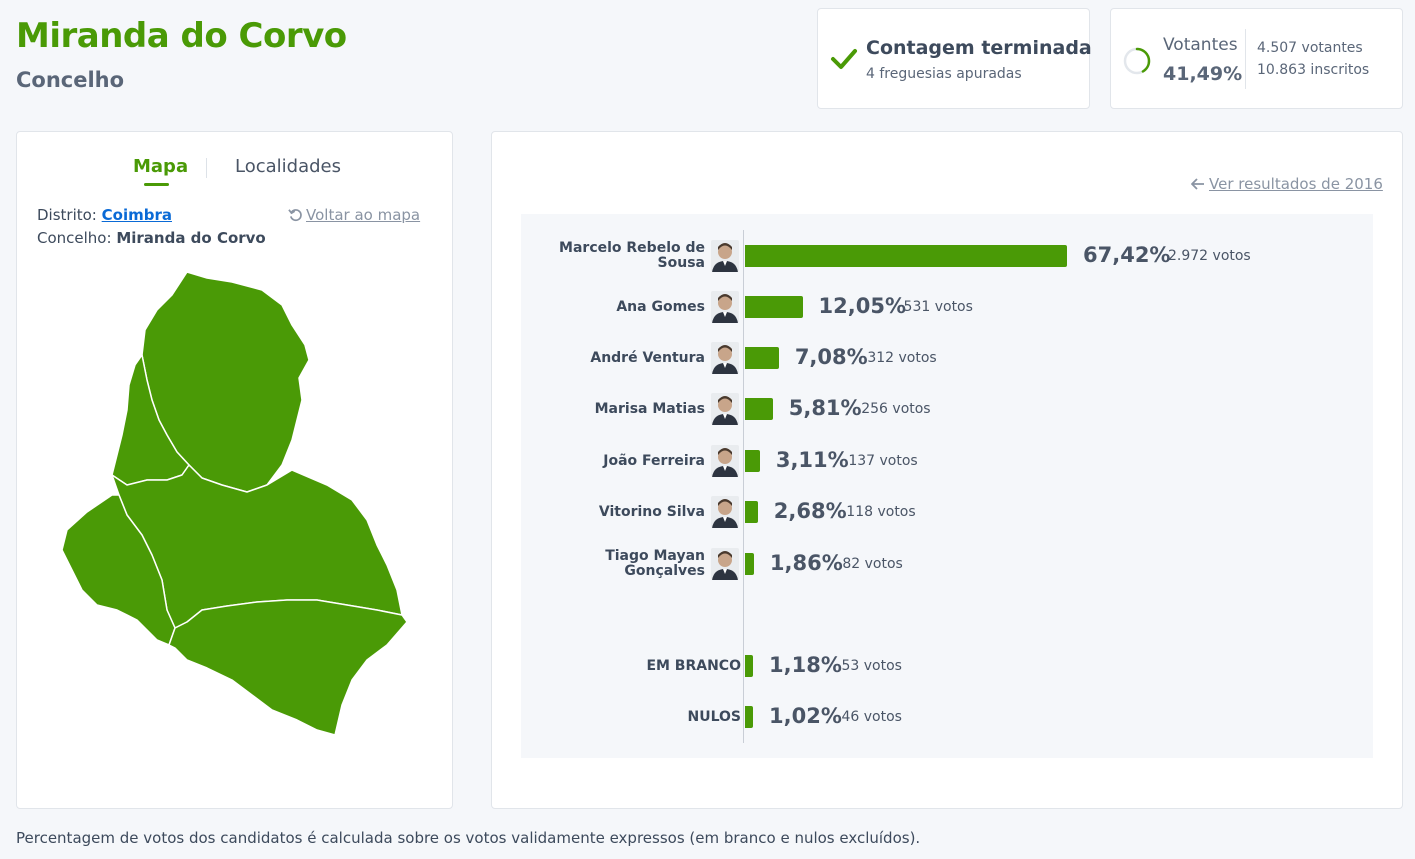  Describe the element at coordinates (871, 666) in the screenshot. I see `result-votes: 53 votos` at that location.